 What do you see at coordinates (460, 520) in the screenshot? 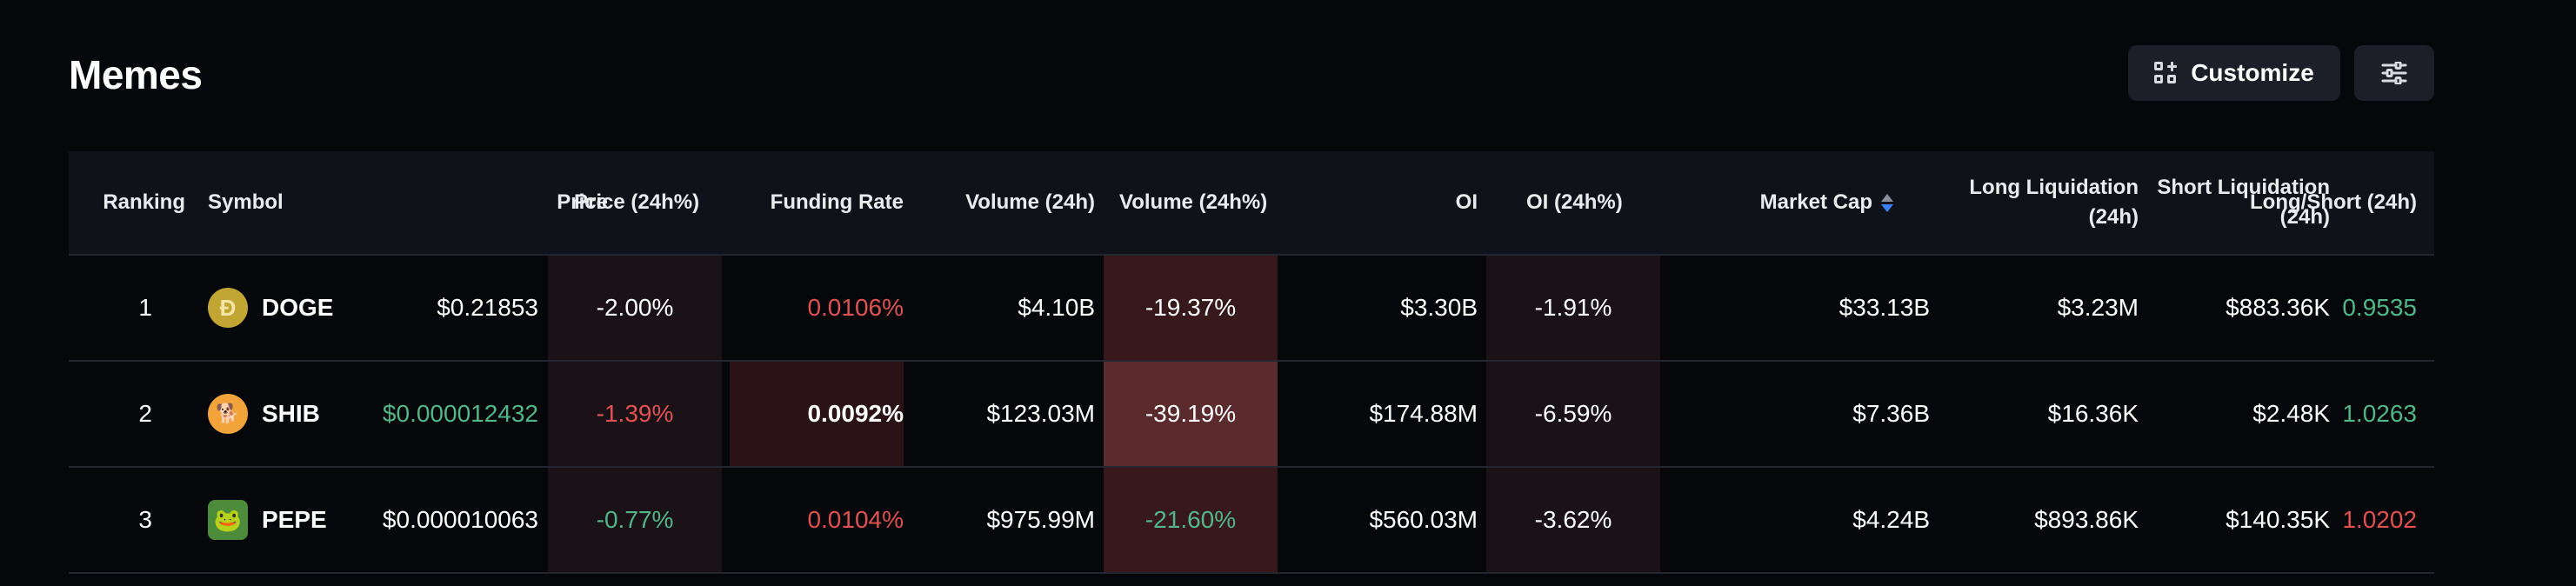
I see `price-cell: $0.000010063` at bounding box center [460, 520].